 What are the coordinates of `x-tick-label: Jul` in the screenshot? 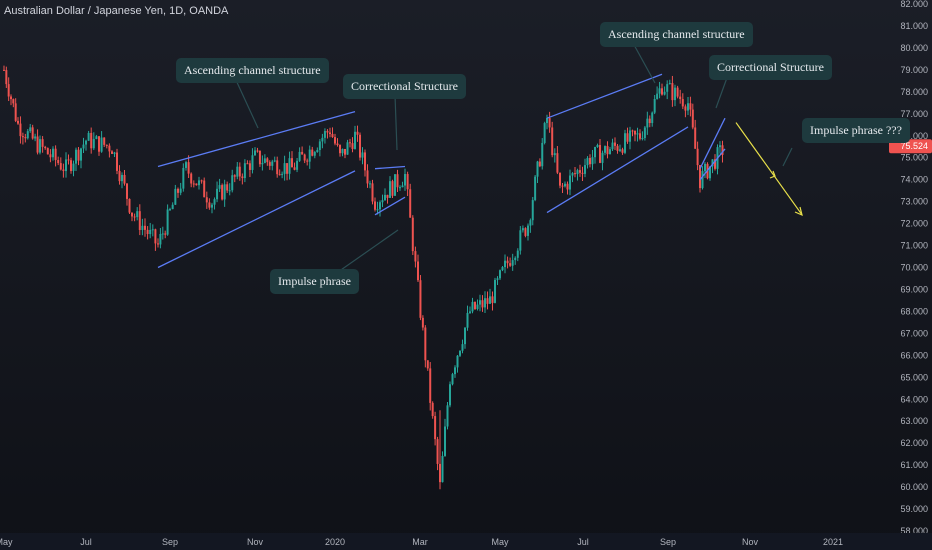 It's located at (86, 542).